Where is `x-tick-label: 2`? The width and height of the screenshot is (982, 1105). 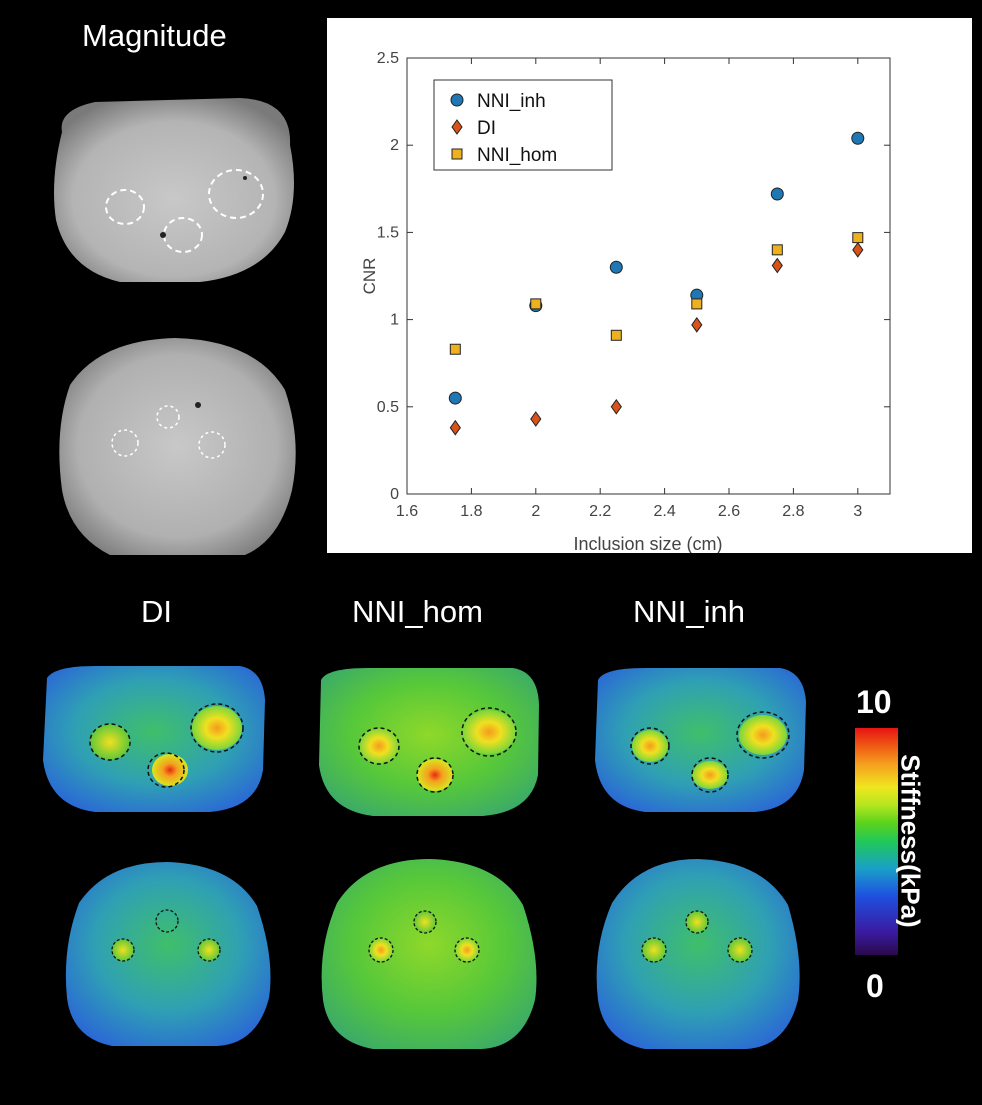
x-tick-label: 2 is located at coordinates (535, 511).